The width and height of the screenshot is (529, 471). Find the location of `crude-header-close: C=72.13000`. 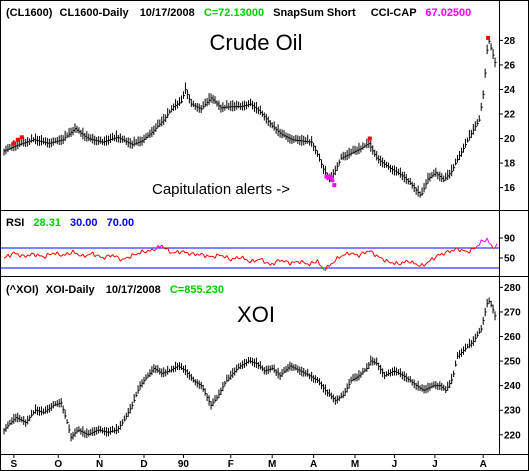

crude-header-close: C=72.13000 is located at coordinates (234, 13).